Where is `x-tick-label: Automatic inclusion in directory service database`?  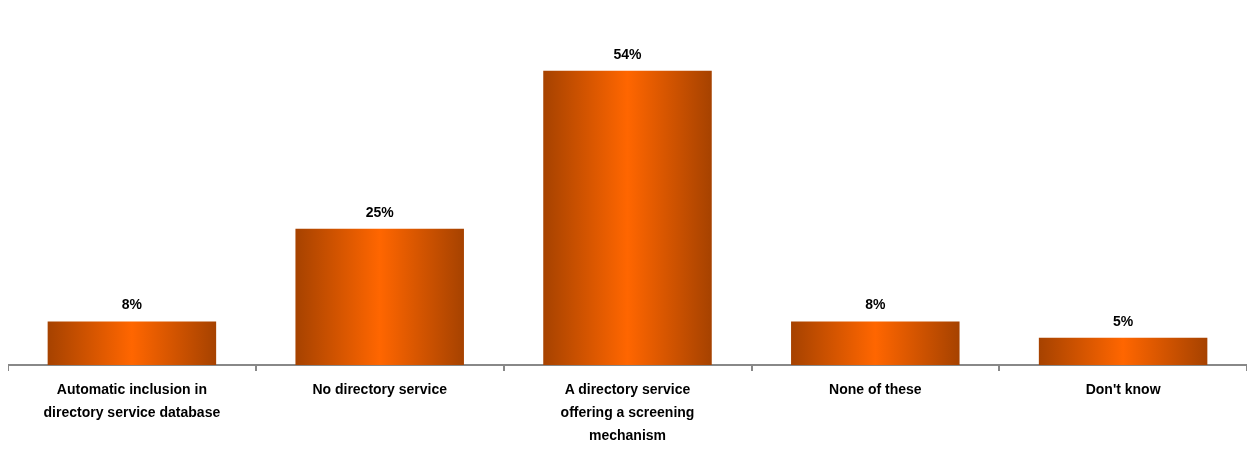
x-tick-label: Automatic inclusion in directory service database is located at coordinates (132, 400).